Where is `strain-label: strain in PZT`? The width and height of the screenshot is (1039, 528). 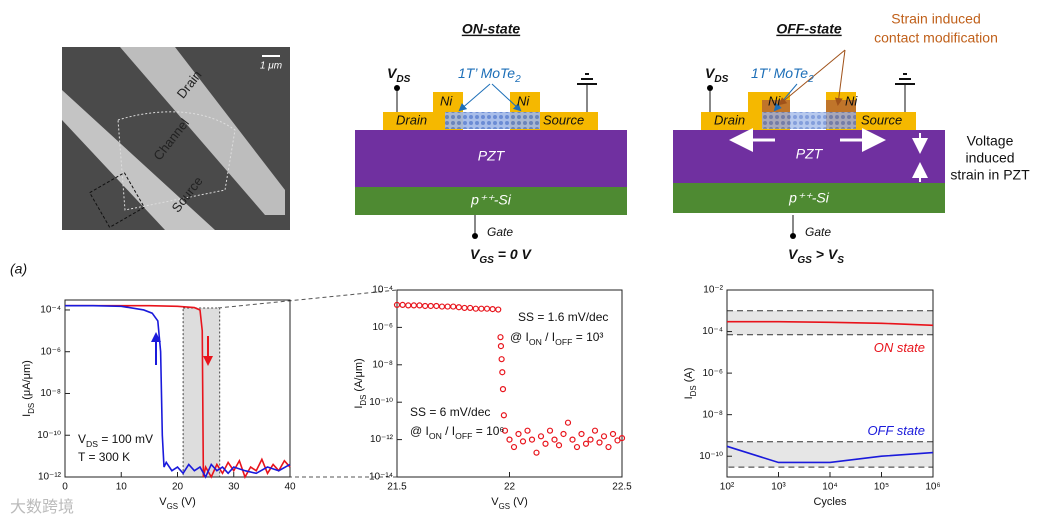
strain-label: strain in PZT is located at coordinates (990, 175).